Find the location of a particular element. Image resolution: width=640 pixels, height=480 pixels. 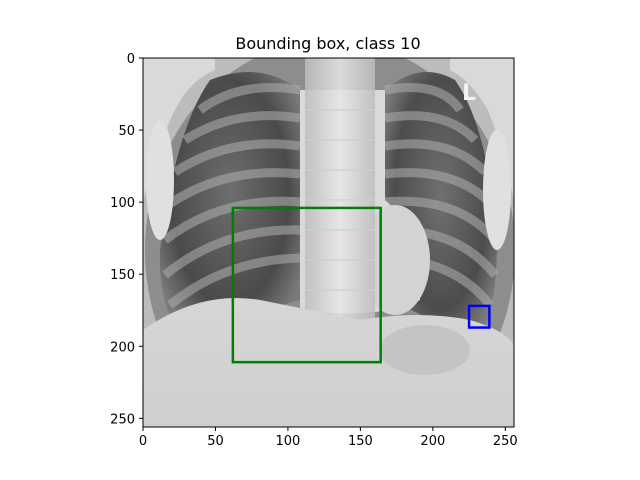

bounding-boxes is located at coordinates (361, 285).